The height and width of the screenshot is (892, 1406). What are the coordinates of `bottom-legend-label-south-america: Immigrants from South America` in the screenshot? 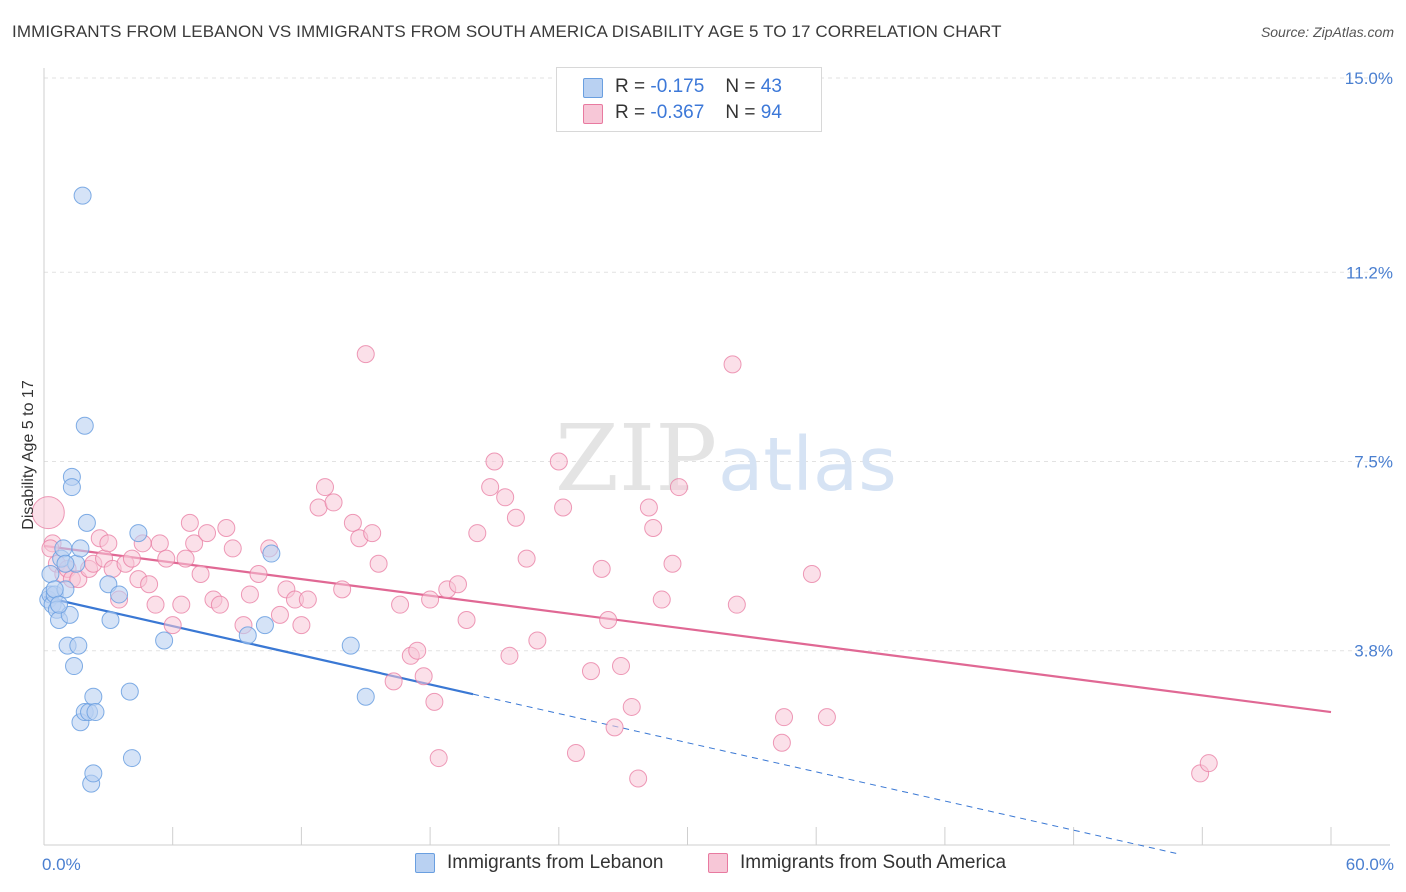 It's located at (873, 862).